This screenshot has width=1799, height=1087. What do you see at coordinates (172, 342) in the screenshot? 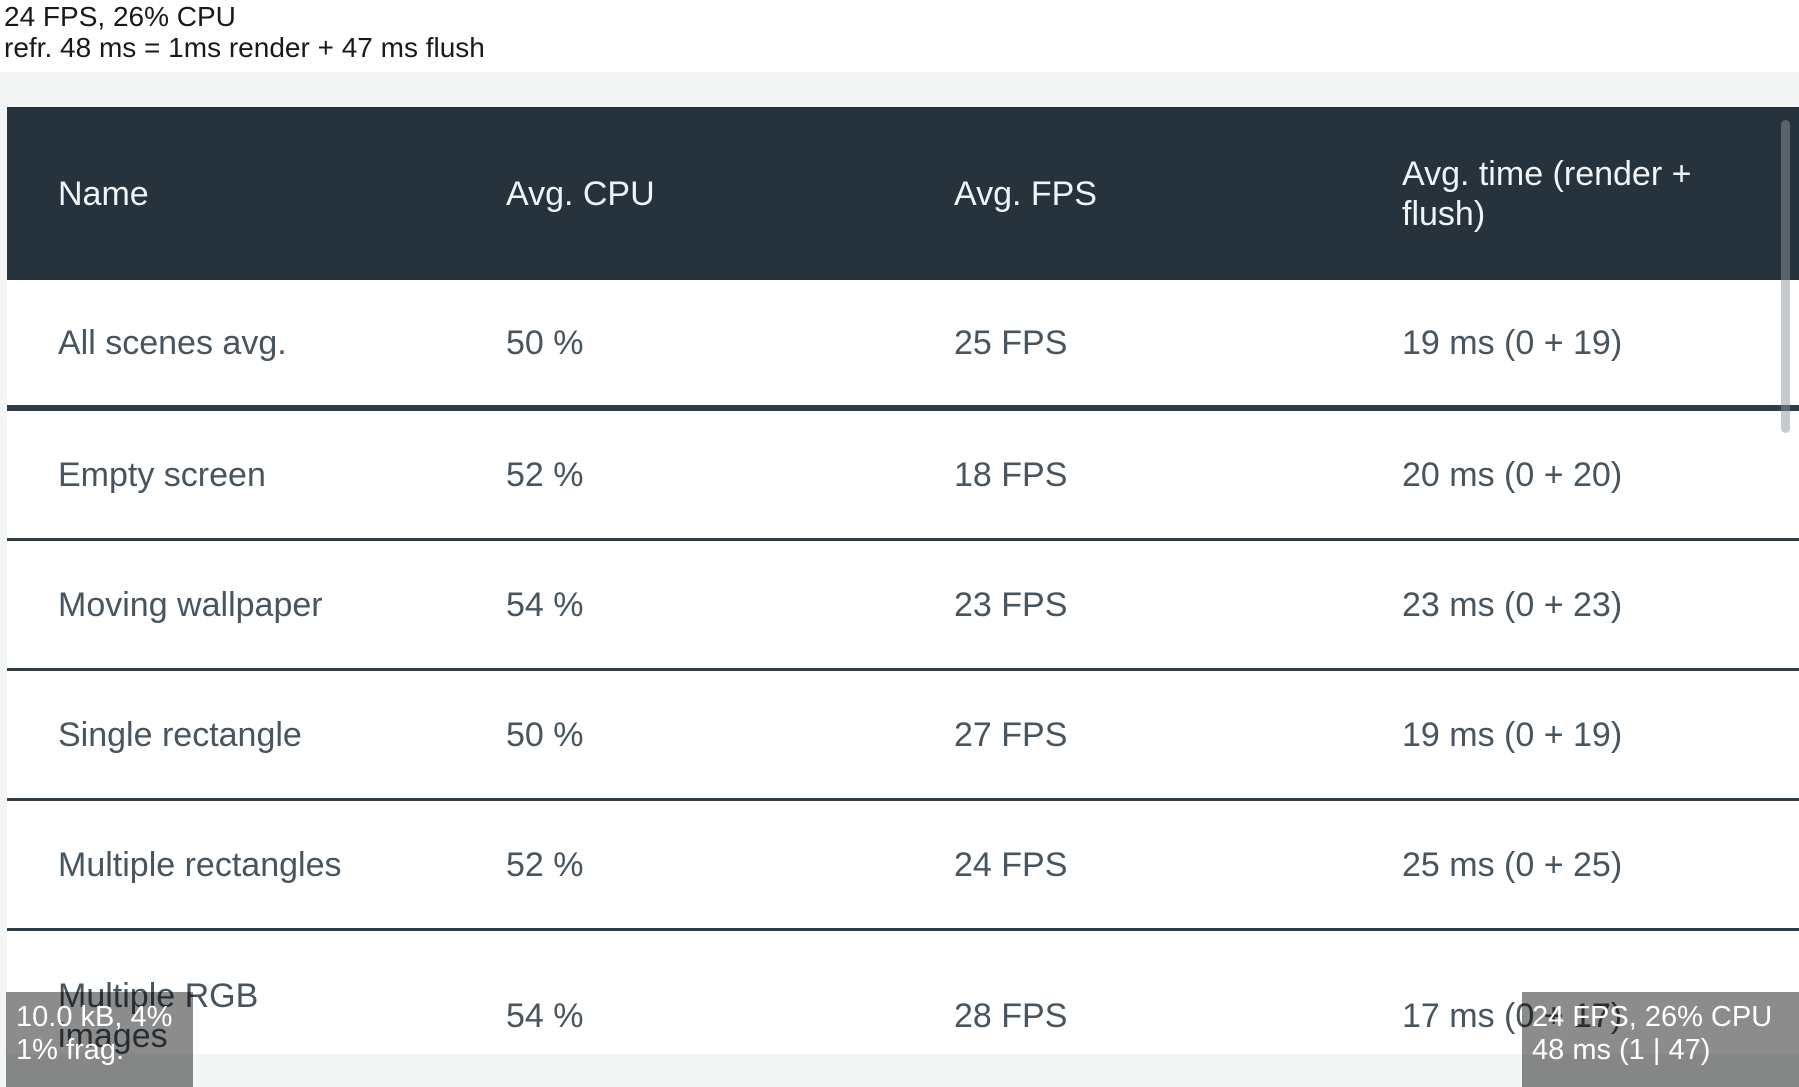
I see `cell-name: All scenes avg.` at bounding box center [172, 342].